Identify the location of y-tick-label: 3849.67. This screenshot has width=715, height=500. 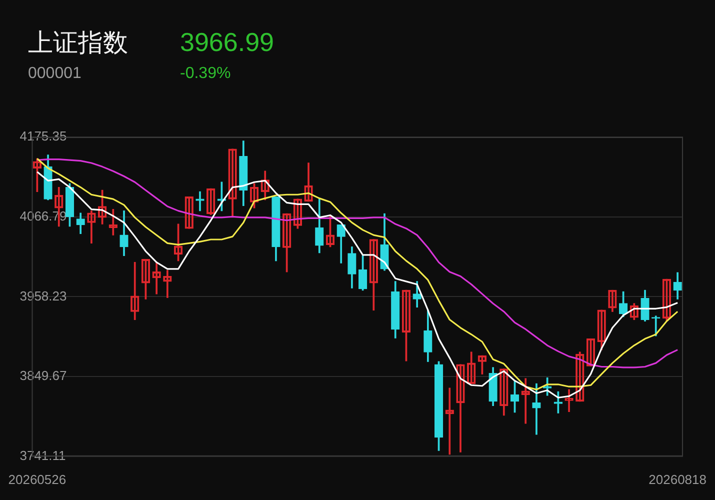
(43, 376).